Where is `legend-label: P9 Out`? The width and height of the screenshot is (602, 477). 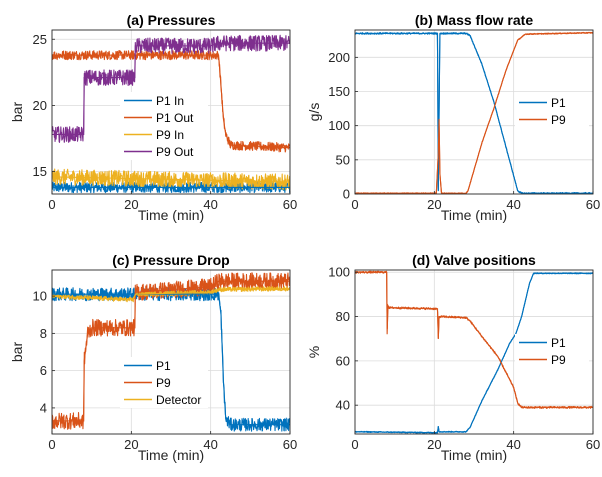
legend-label: P9 Out is located at coordinates (175, 152).